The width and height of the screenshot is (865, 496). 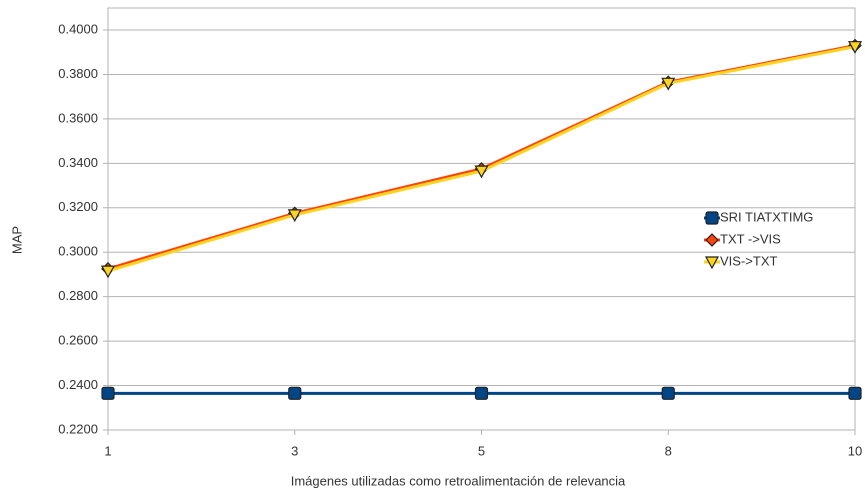 What do you see at coordinates (78, 206) in the screenshot?
I see `y-tick-label: 0.3200` at bounding box center [78, 206].